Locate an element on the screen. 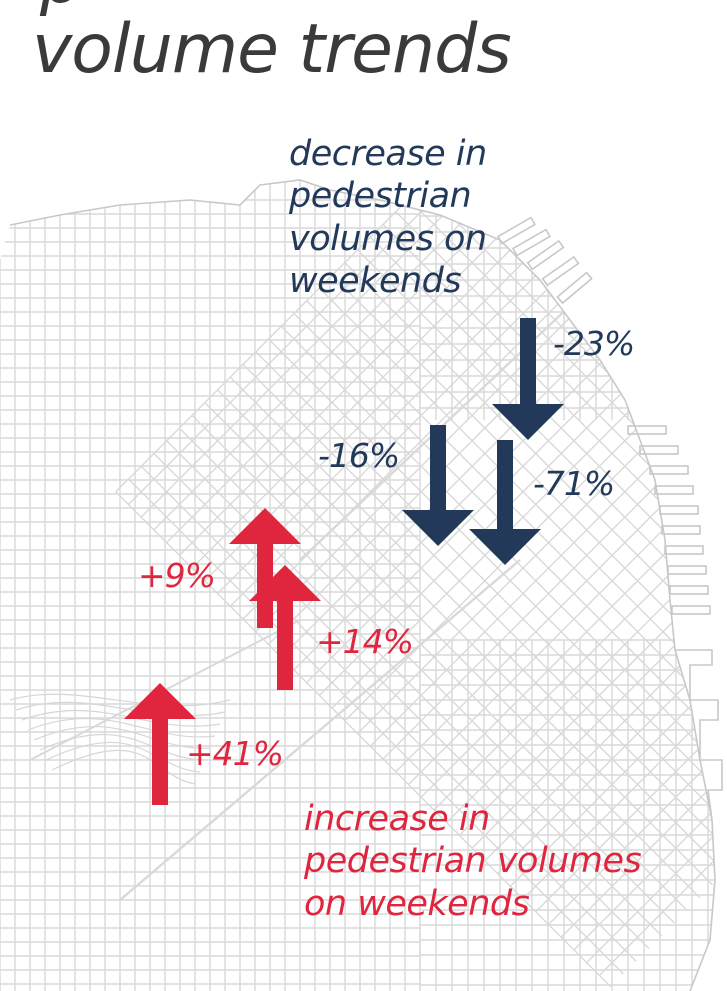 The width and height of the screenshot is (727, 991). change-label-m2: -16% is located at coordinates (359, 455).